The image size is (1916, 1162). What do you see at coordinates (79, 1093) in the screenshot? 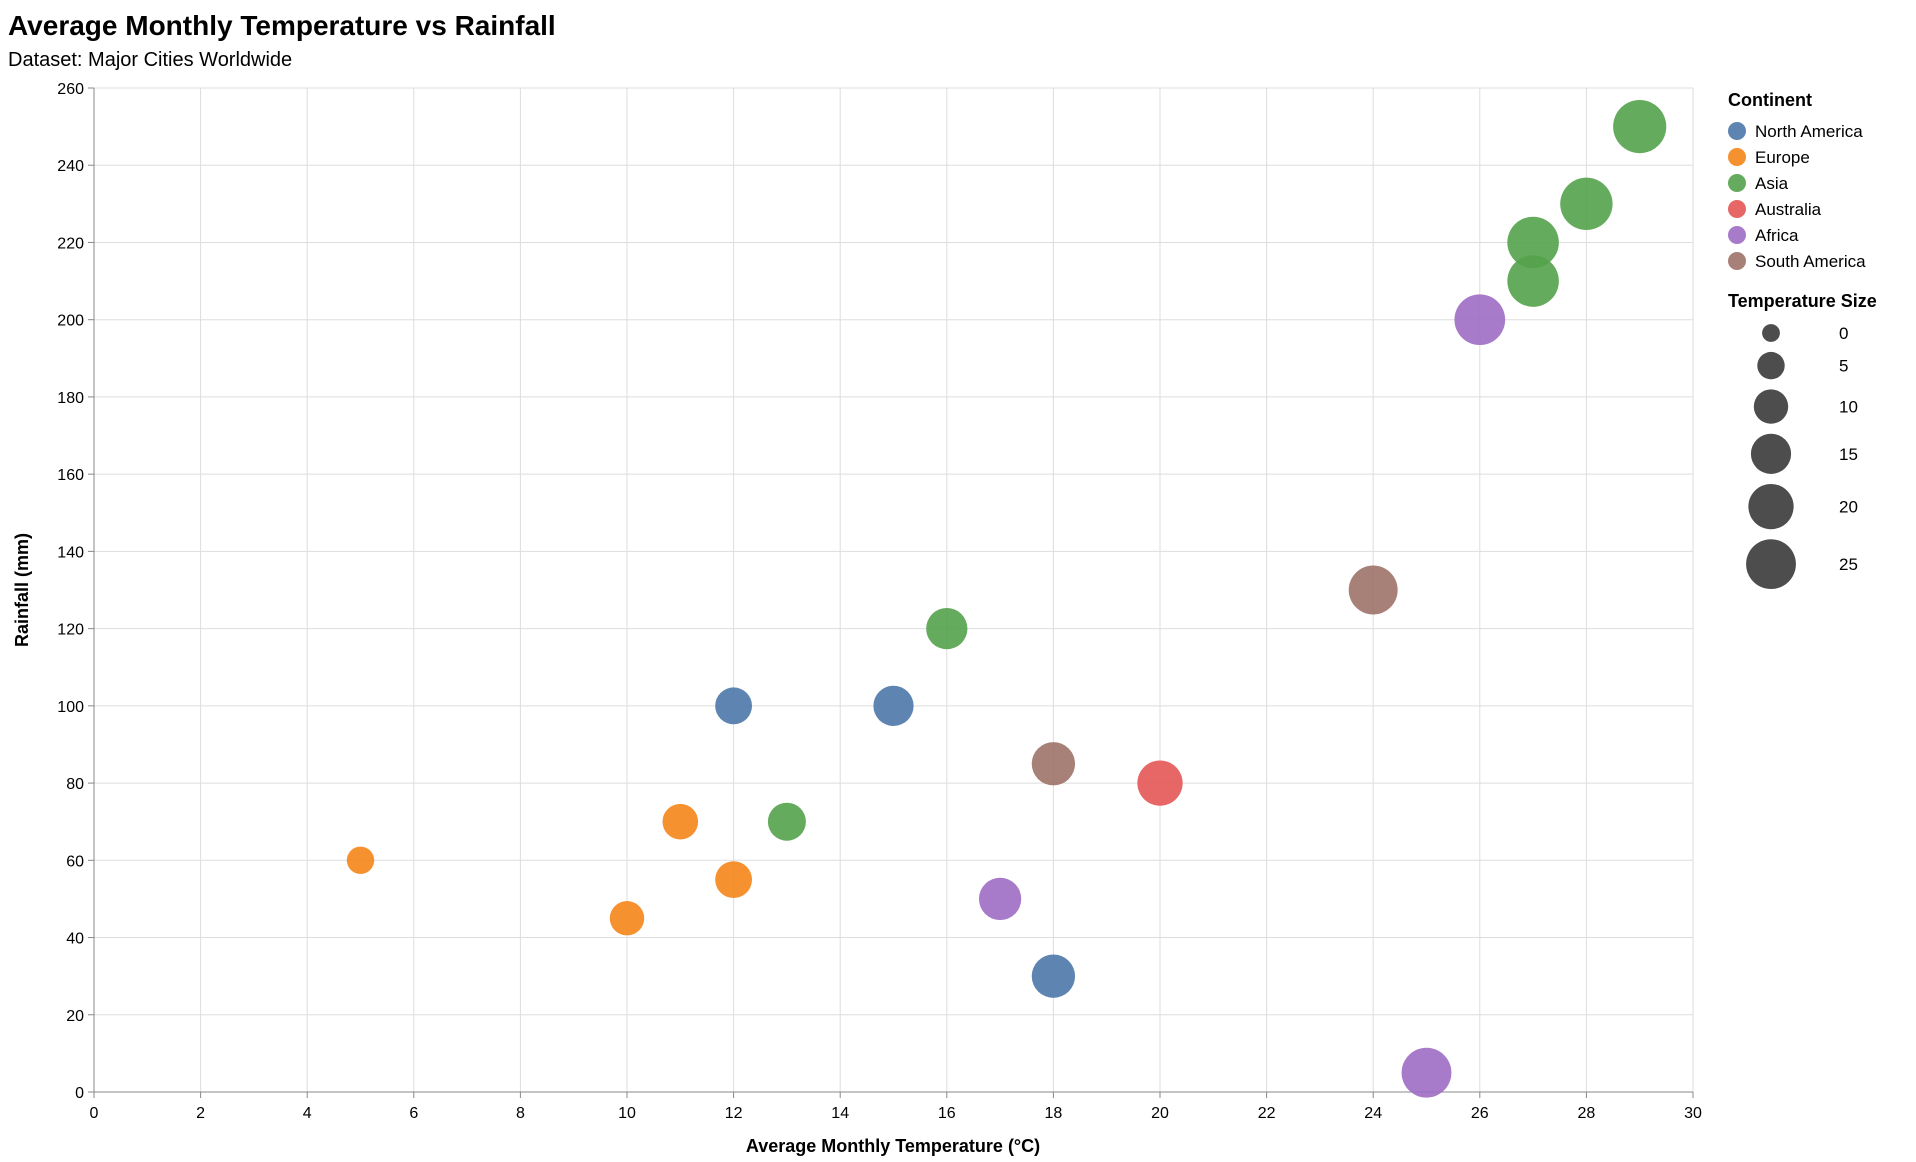
I see `y-tick-label: 0` at bounding box center [79, 1093].